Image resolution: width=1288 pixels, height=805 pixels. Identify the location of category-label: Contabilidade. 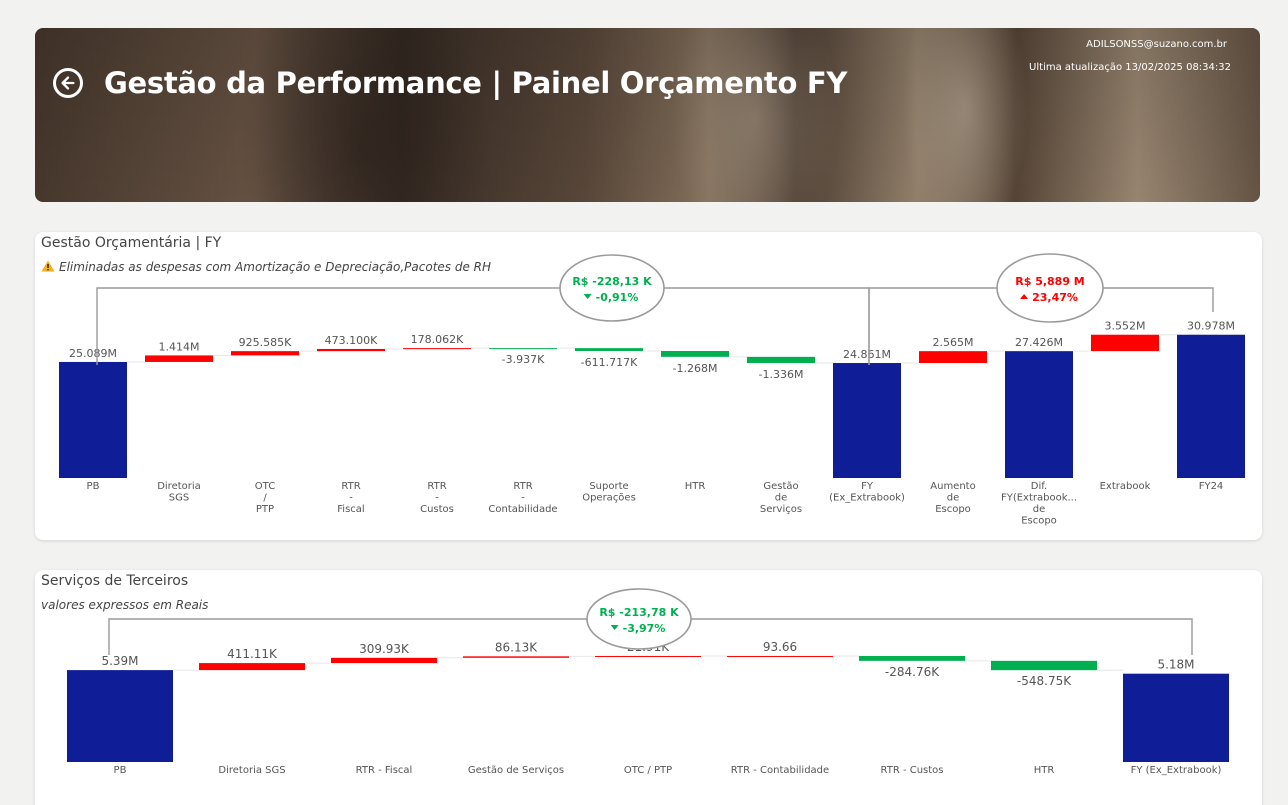
(522, 509).